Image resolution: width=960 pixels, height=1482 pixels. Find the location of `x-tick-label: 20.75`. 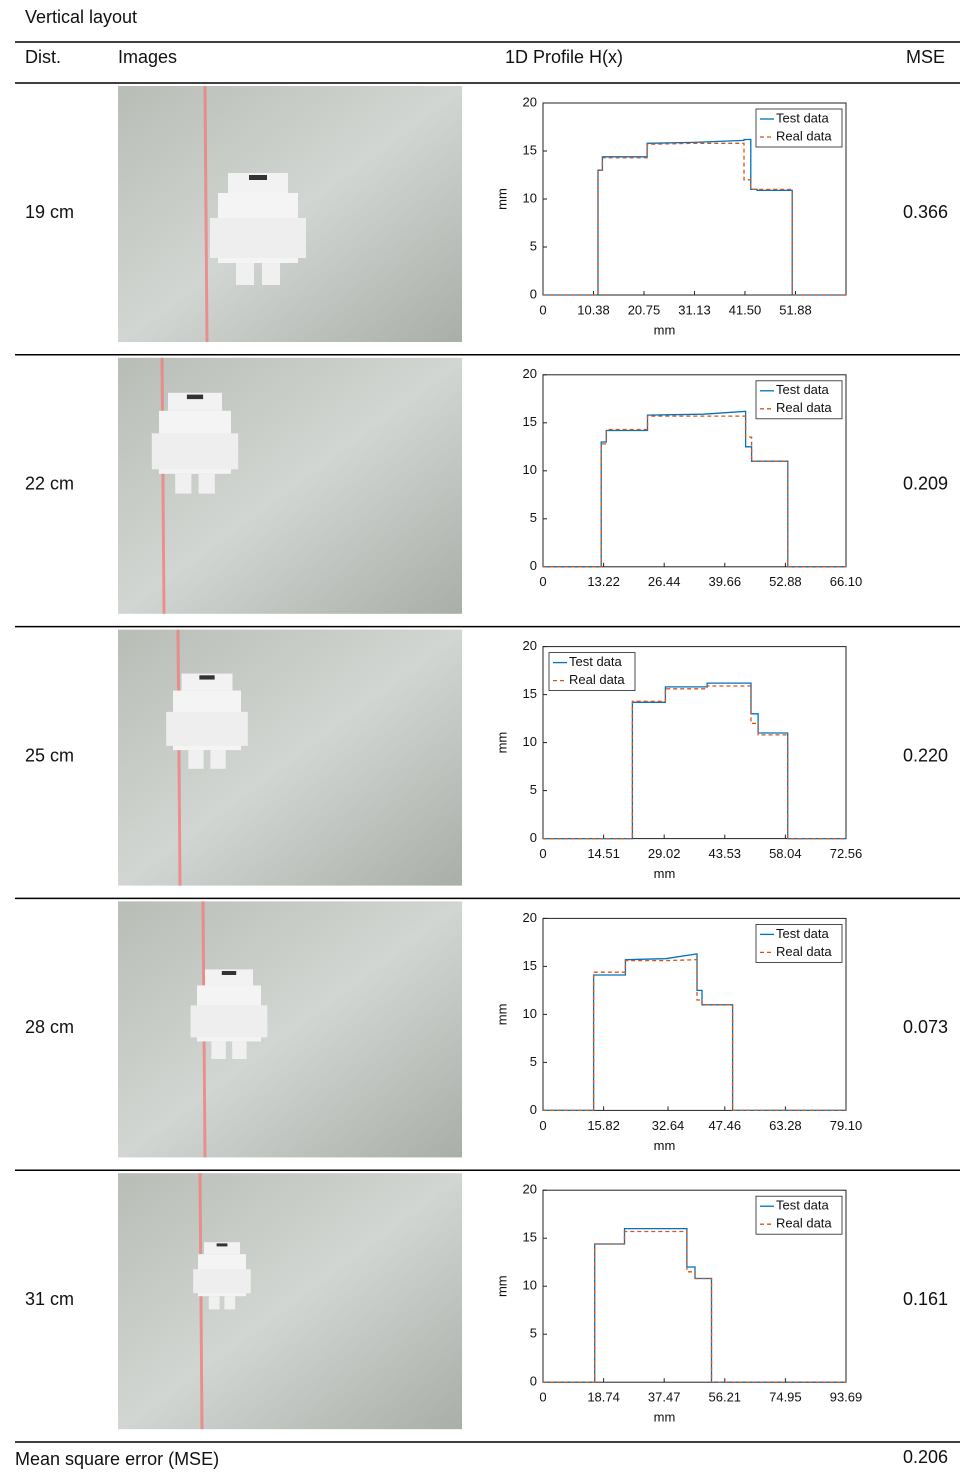

x-tick-label: 20.75 is located at coordinates (644, 309).